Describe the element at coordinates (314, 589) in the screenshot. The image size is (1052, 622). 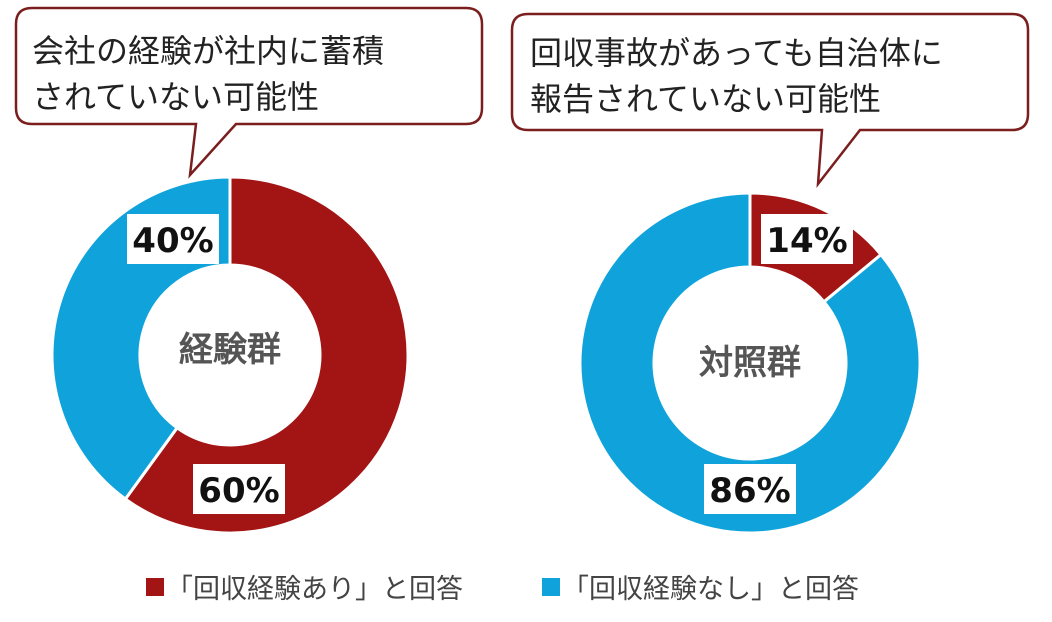
I see `legend-label: 「回収経験あり」と回答` at that location.